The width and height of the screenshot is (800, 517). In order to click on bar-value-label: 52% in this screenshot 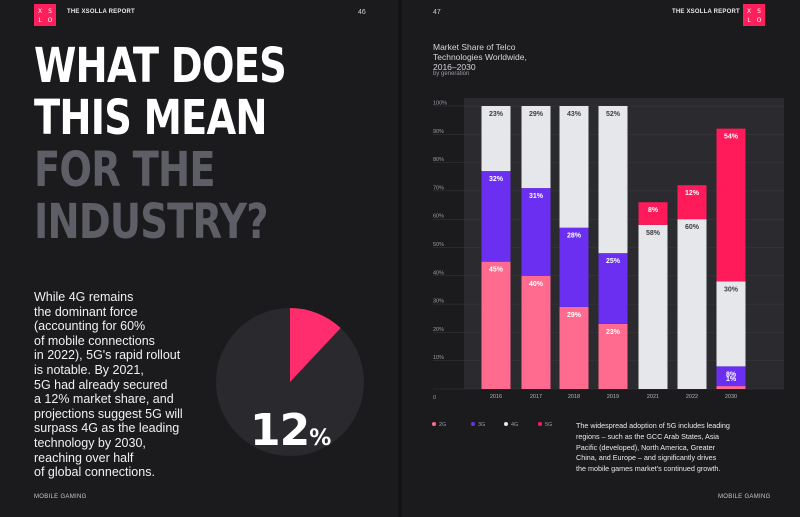, I will do `click(613, 114)`.